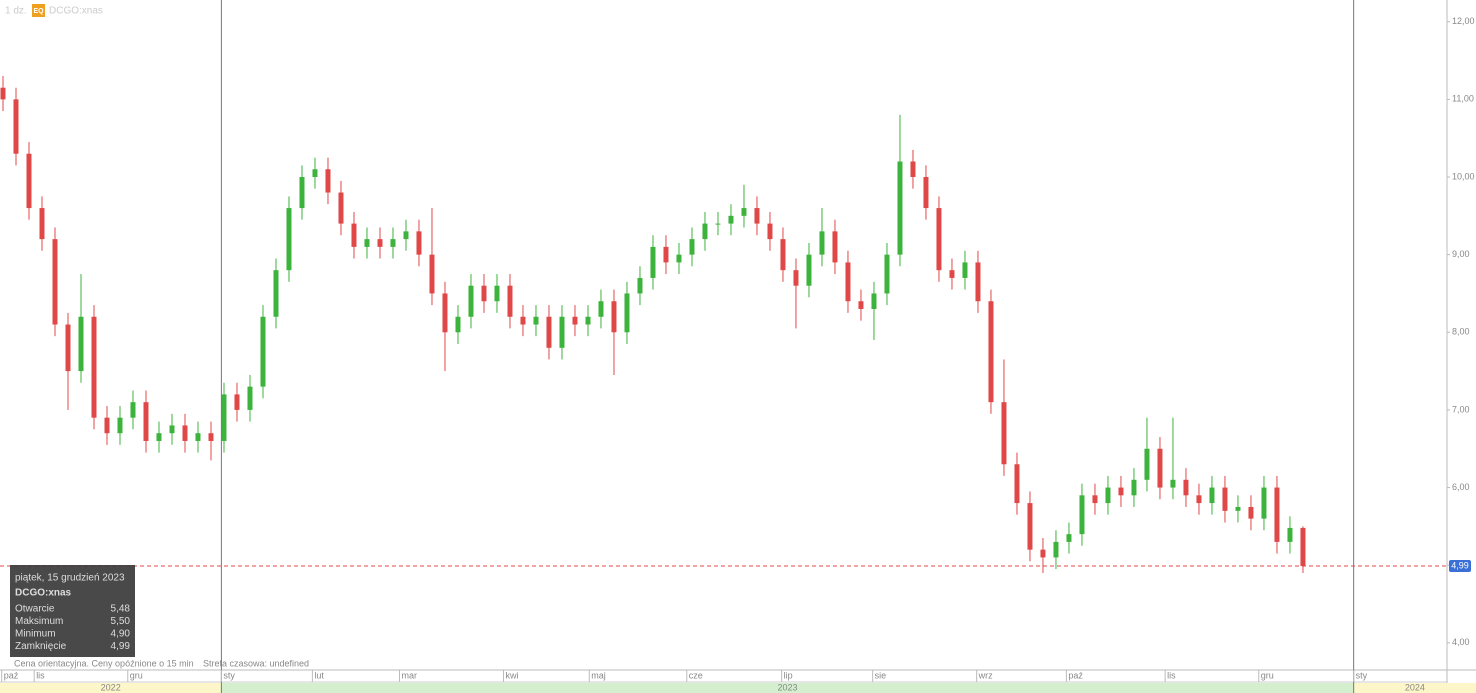 This screenshot has height=693, width=1476. Describe the element at coordinates (1461, 487) in the screenshot. I see `y-tick-label: 6,00` at that location.